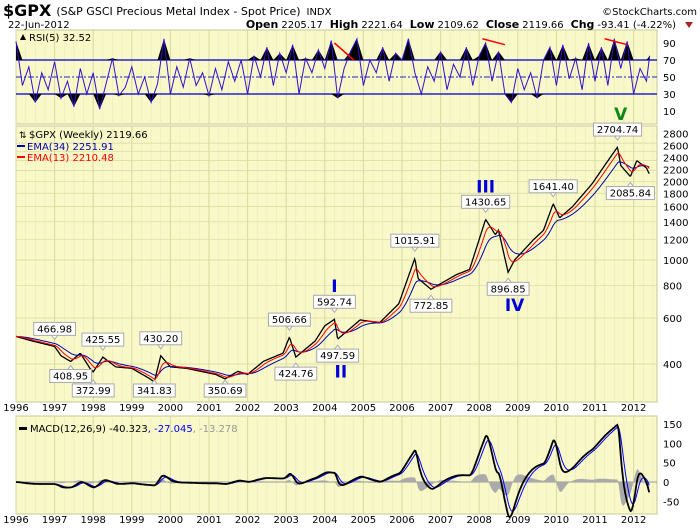  I want to click on elliott-wave-label: IV, so click(515, 306).